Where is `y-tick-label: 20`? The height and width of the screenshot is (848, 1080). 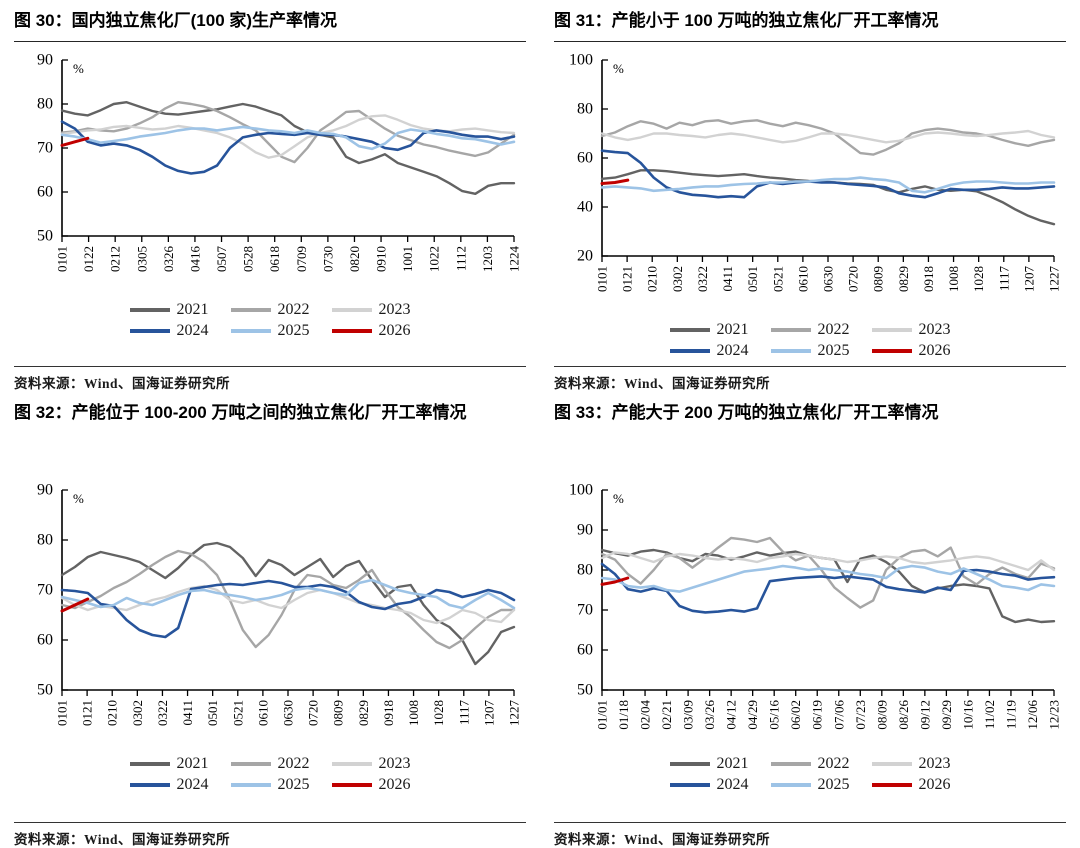
y-tick-label: 20 is located at coordinates (585, 256).